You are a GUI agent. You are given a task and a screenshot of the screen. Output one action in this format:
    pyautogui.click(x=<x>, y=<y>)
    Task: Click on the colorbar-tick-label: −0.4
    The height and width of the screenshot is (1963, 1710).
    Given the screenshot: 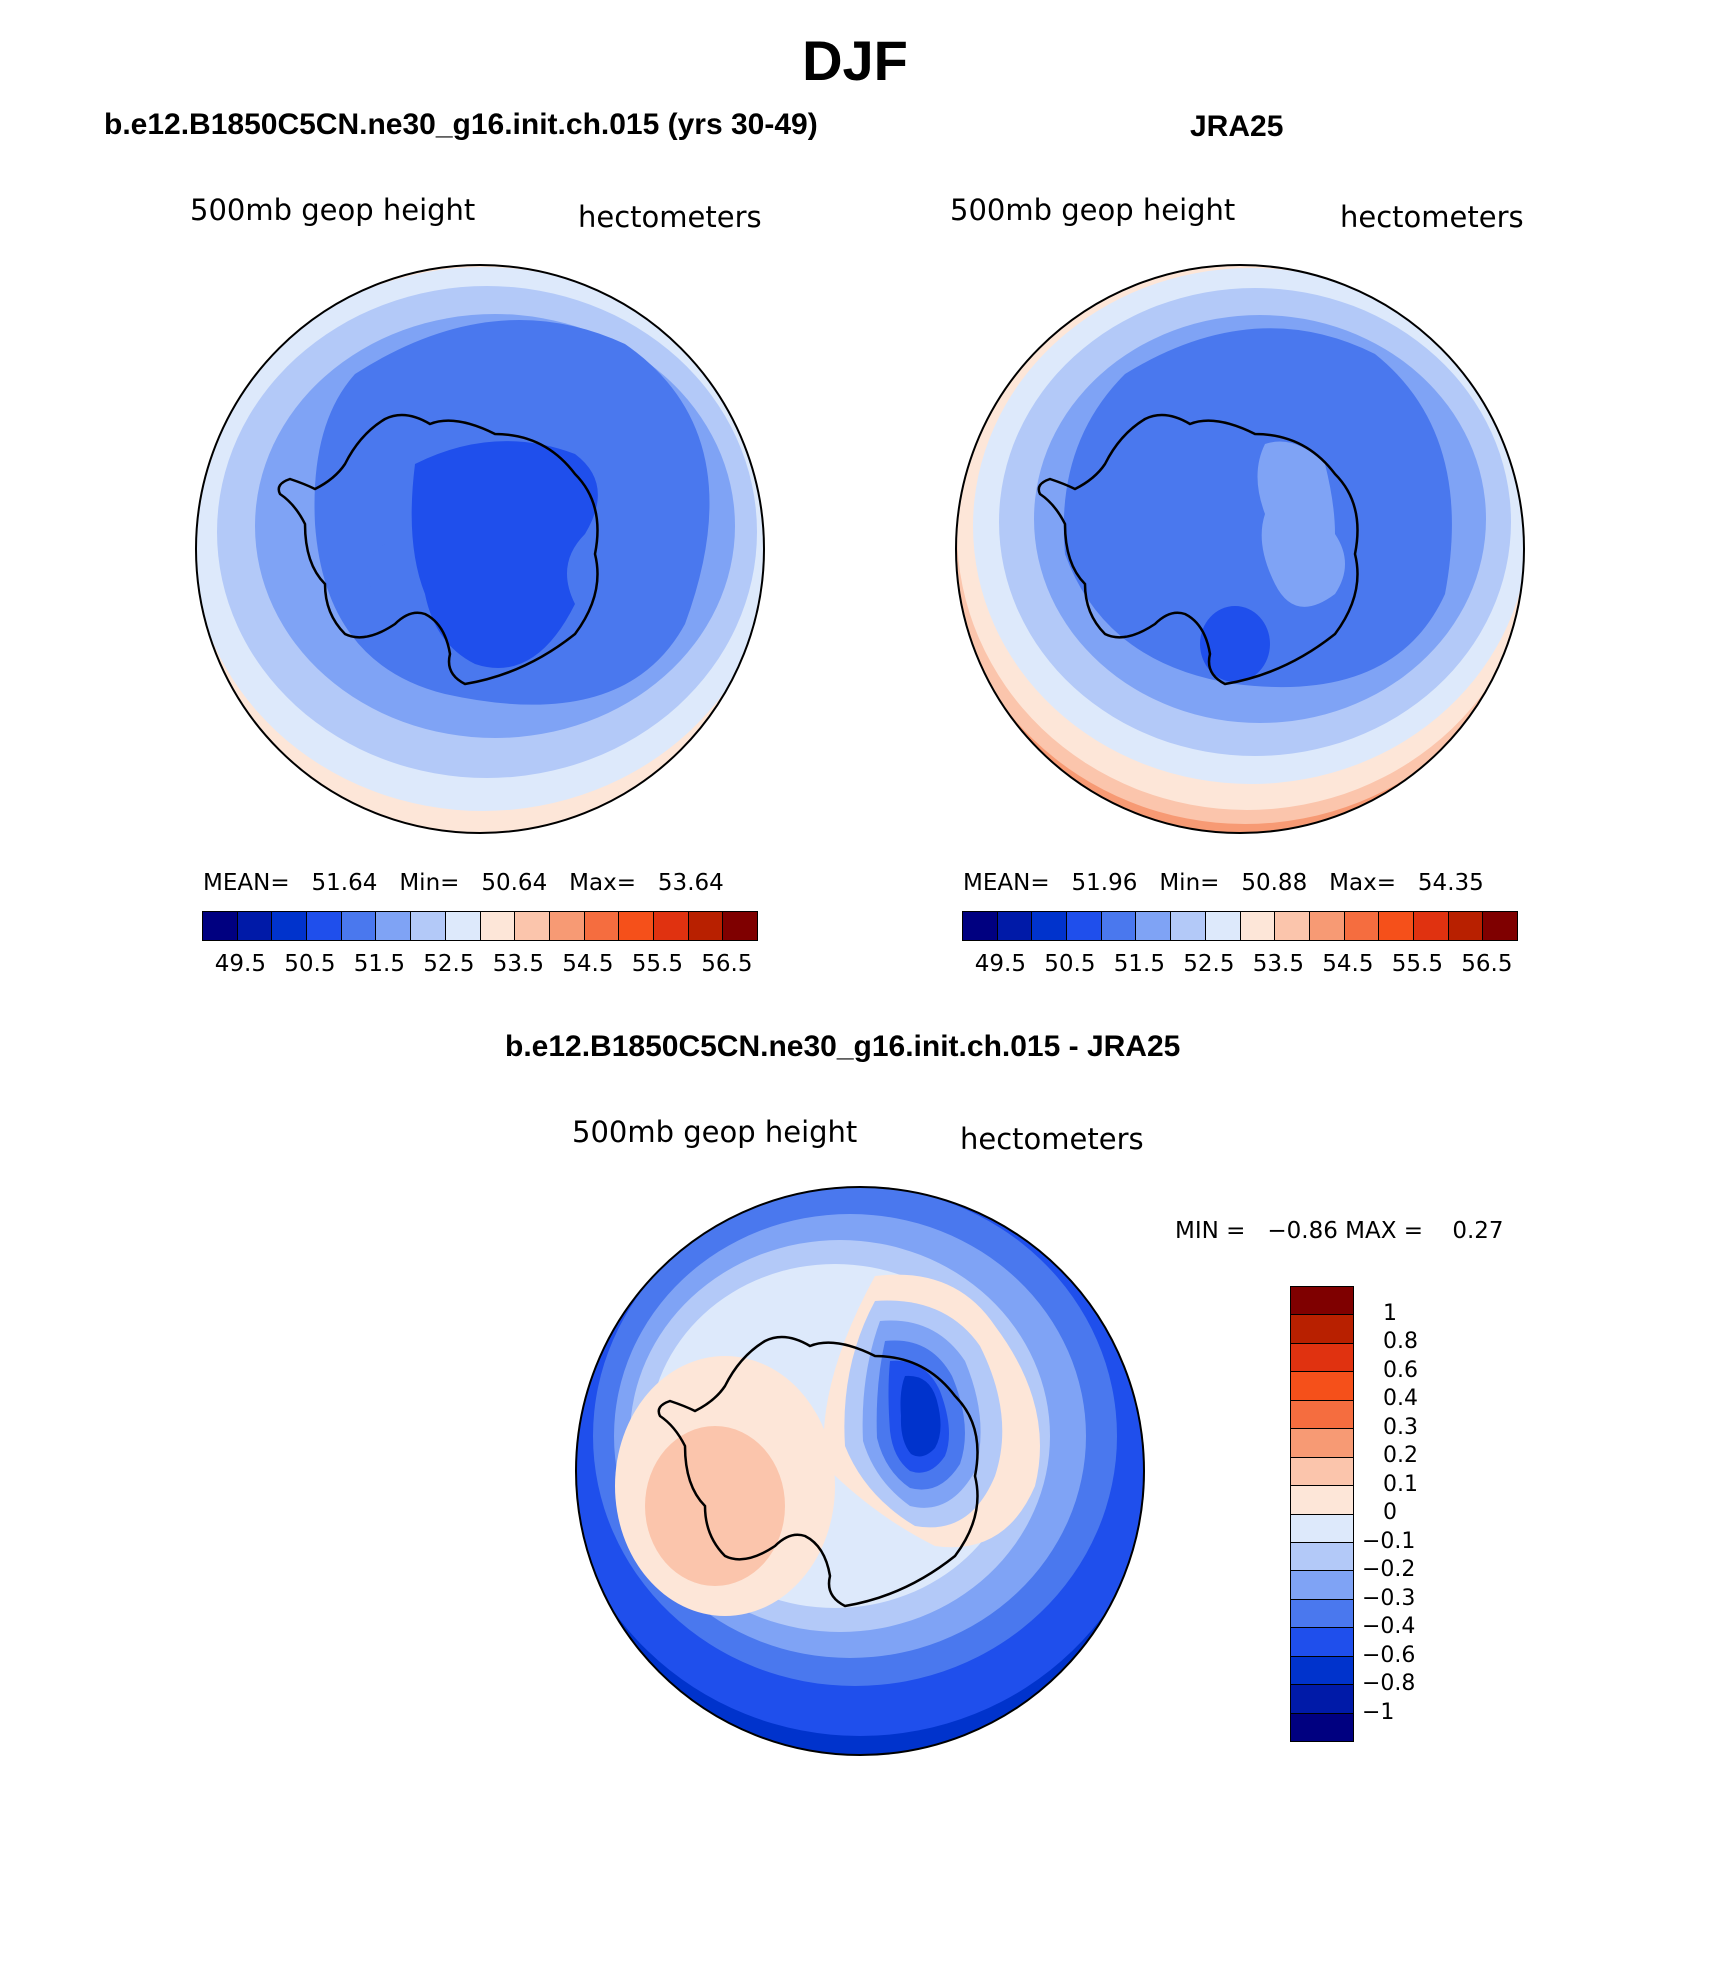 What is the action you would take?
    pyautogui.click(x=1389, y=1626)
    